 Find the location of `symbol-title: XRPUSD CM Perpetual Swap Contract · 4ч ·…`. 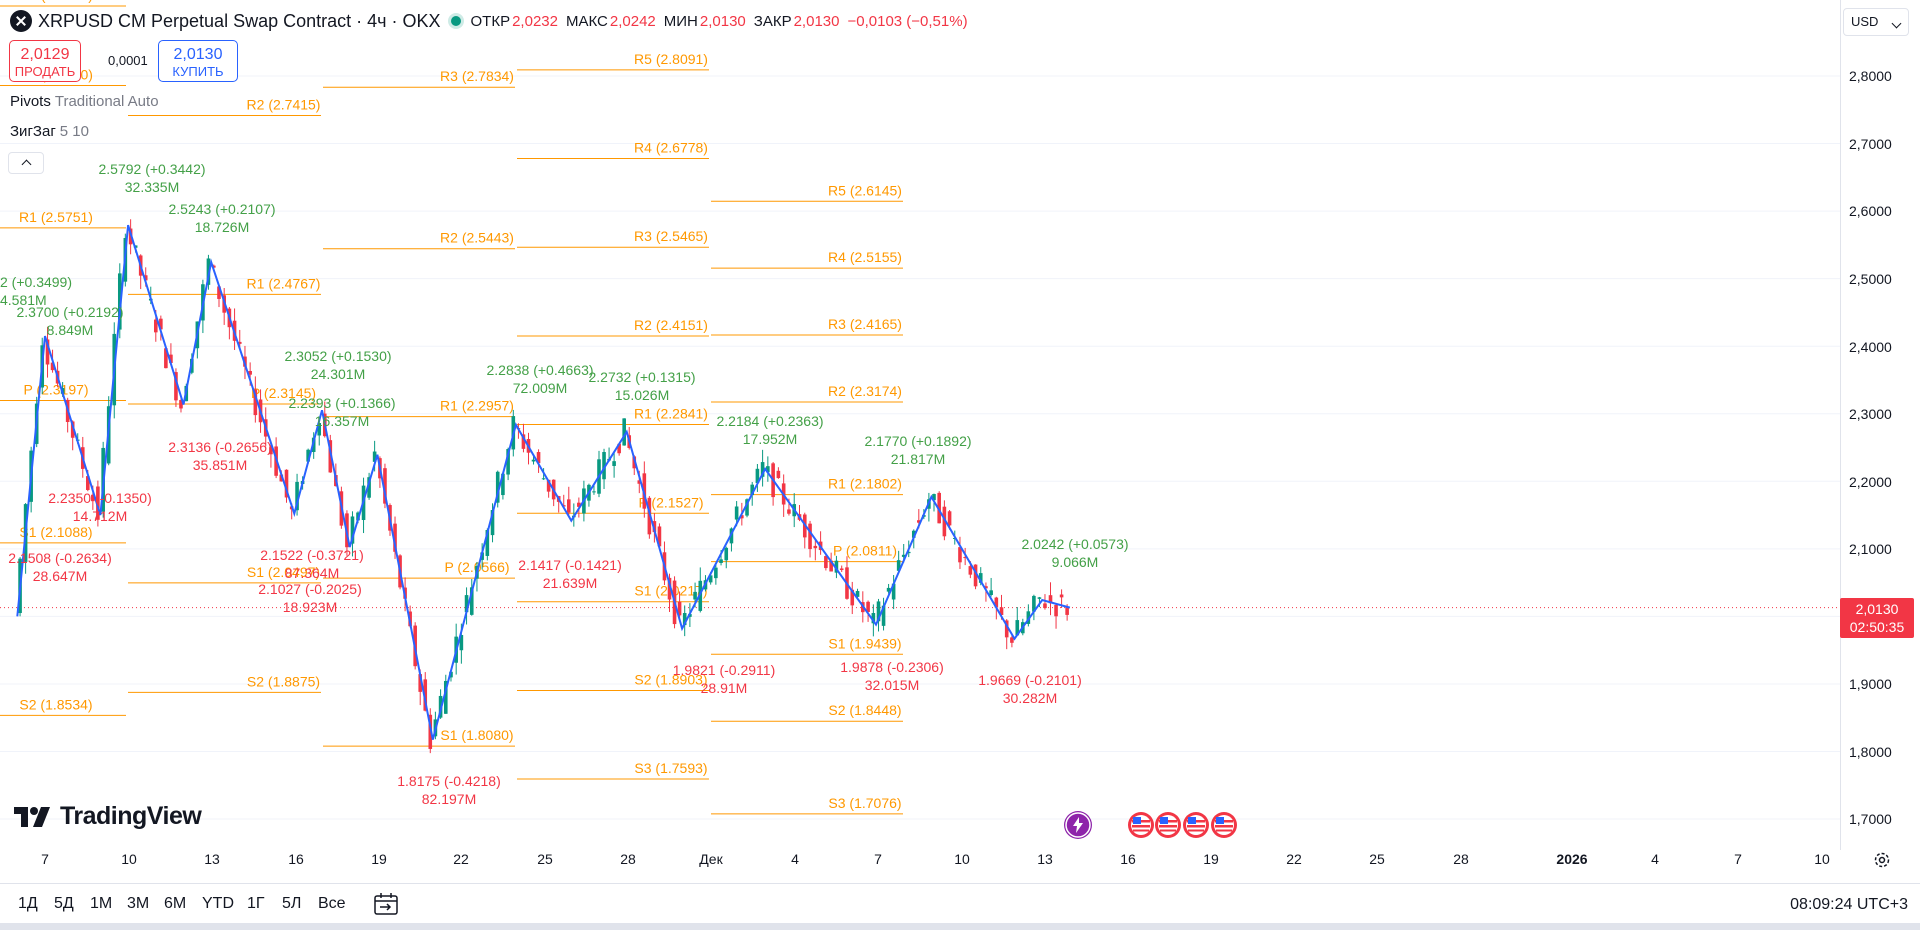

symbol-title: XRPUSD CM Perpetual Swap Contract · 4ч ·… is located at coordinates (239, 20).